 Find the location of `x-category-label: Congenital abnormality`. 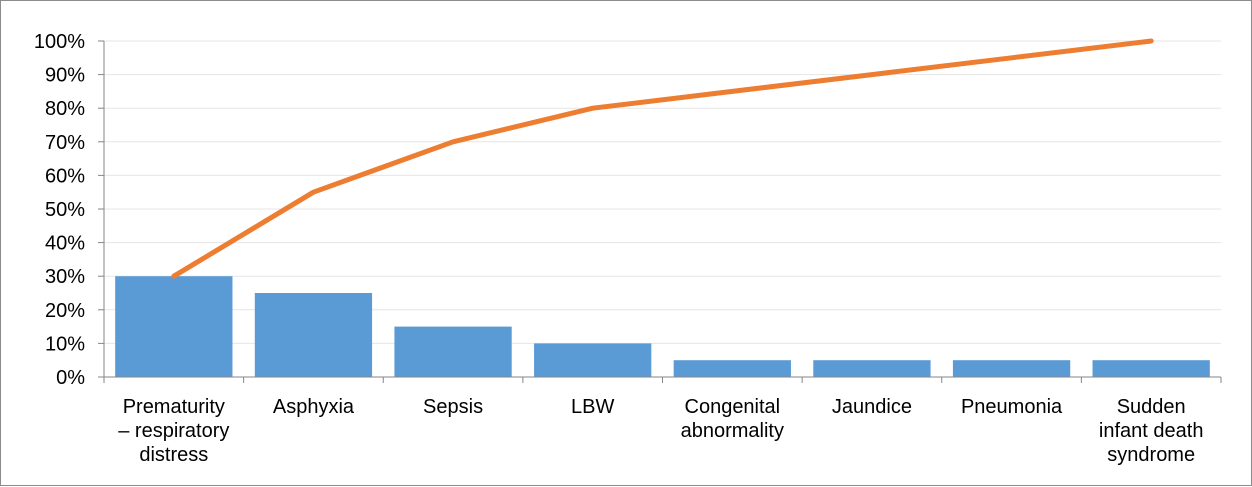

x-category-label: Congenital abnormality is located at coordinates (732, 419).